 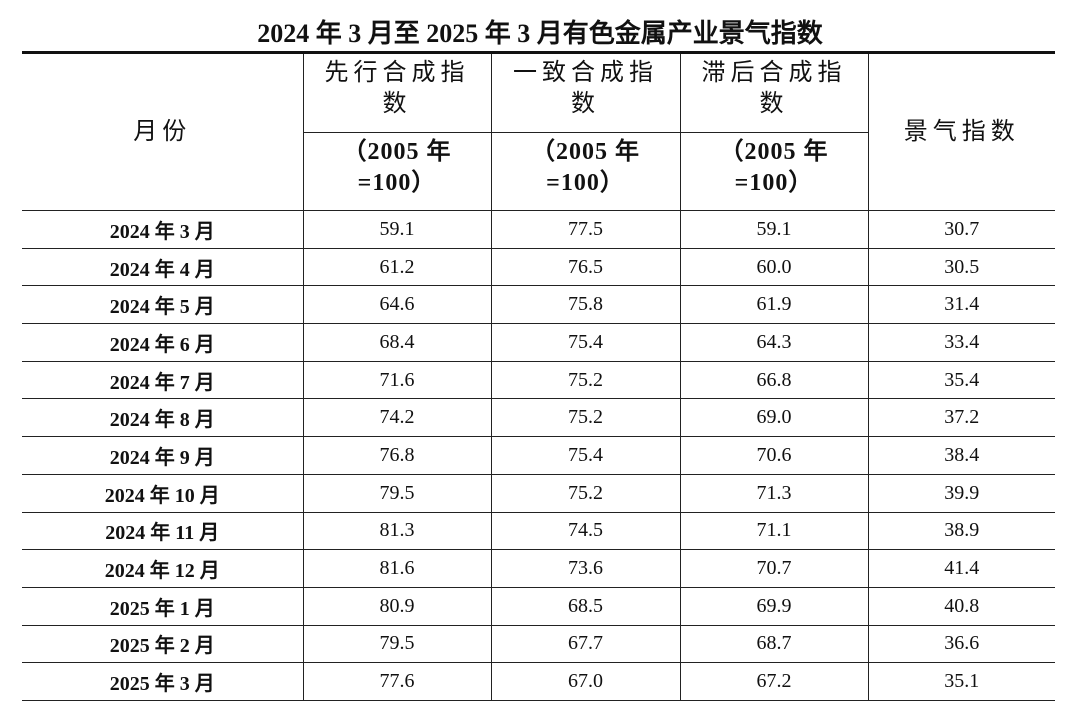 I want to click on month-cell: 2025 年 3 月, so click(x=163, y=681).